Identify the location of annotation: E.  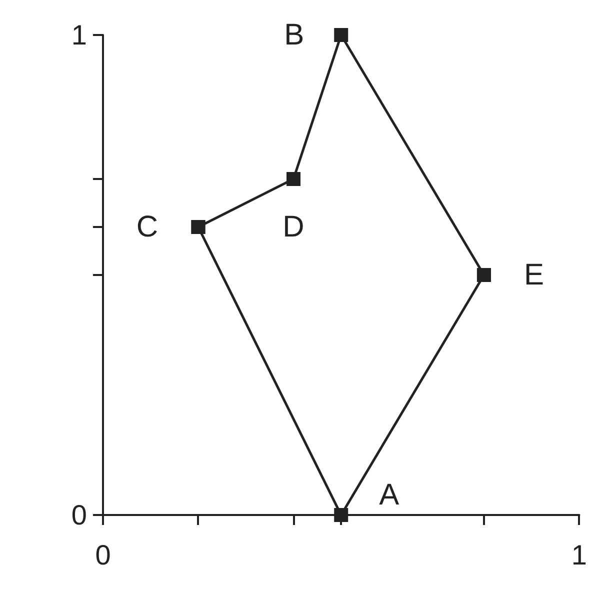
(534, 275).